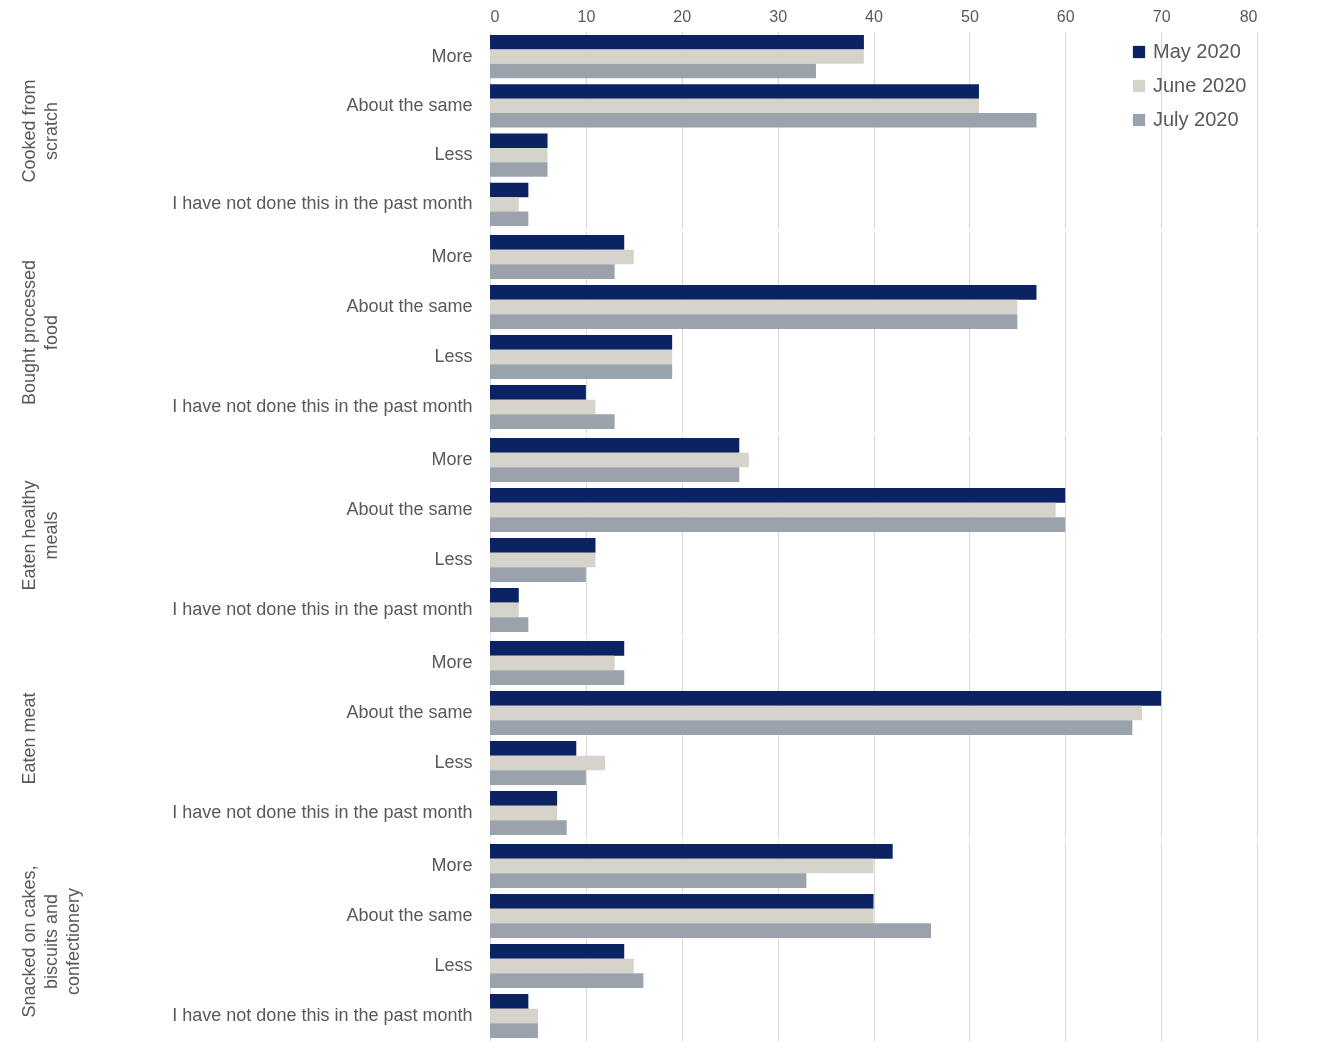  What do you see at coordinates (682, 16) in the screenshot?
I see `x-tick-label: 20` at bounding box center [682, 16].